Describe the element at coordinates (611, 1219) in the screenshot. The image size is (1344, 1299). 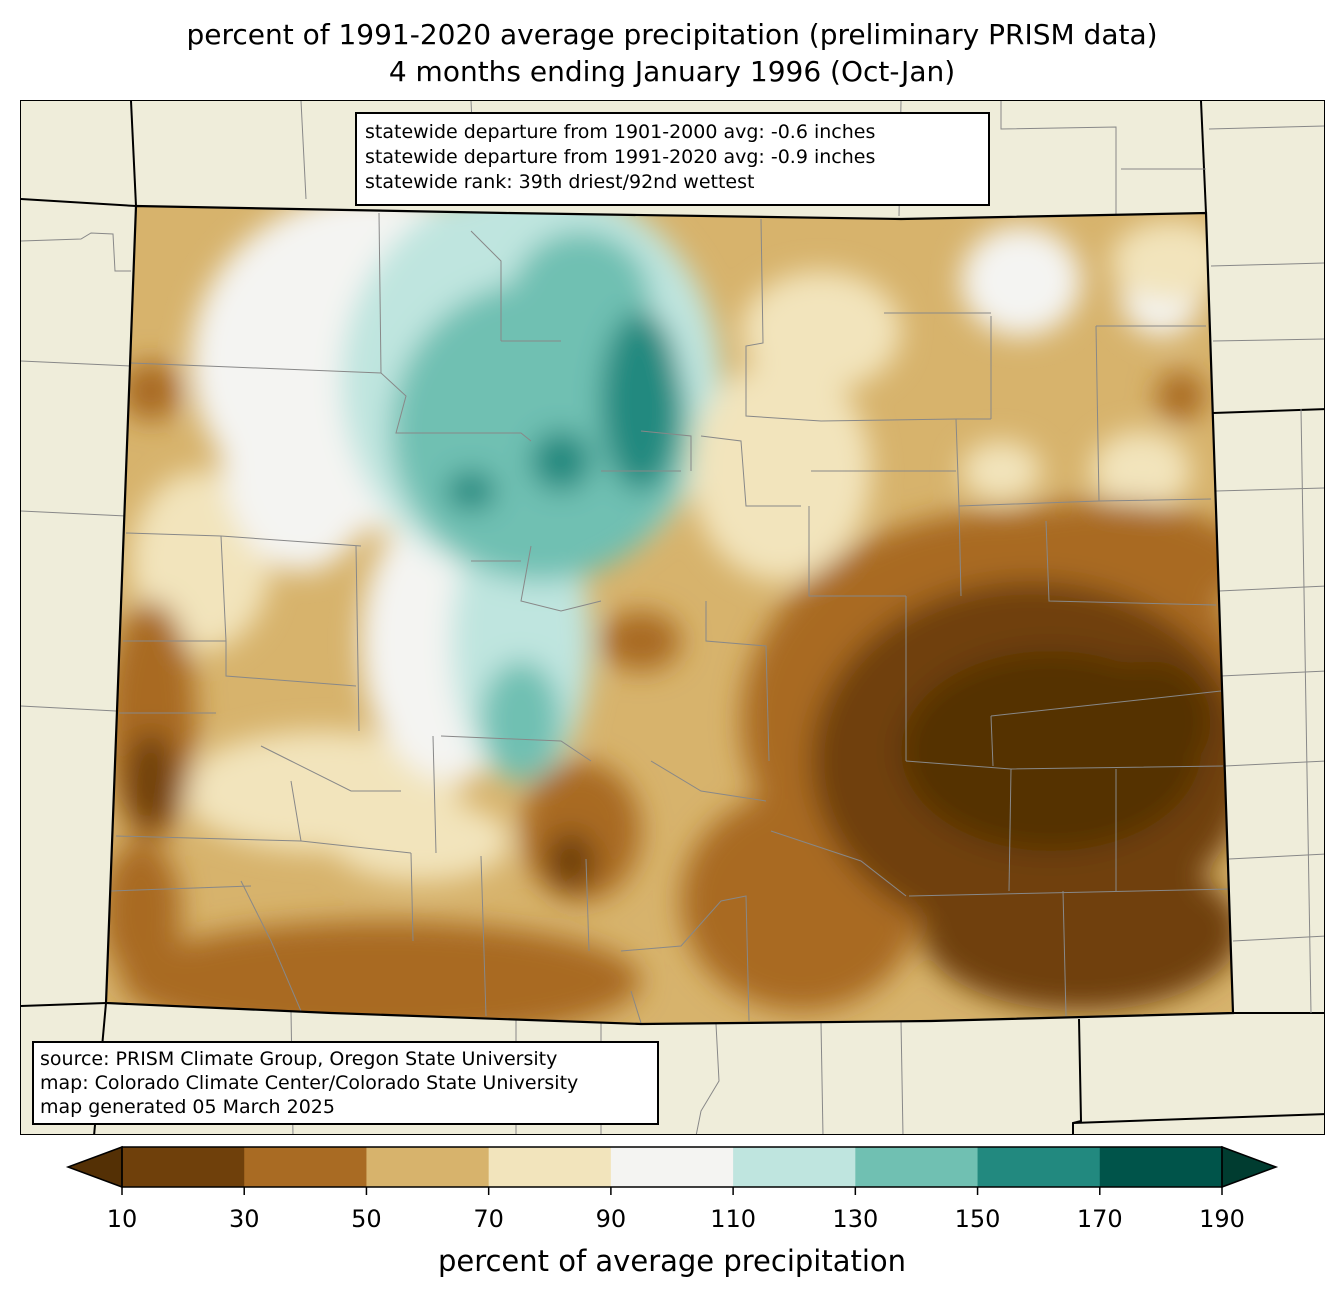
I see `colorbar-tick-label: 90` at that location.